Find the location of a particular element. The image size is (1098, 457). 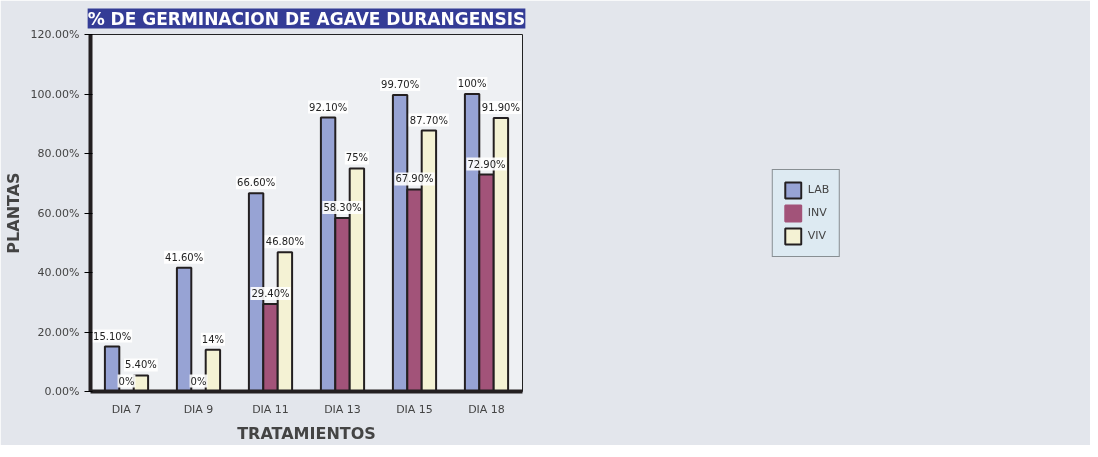

data-label: 15.10% is located at coordinates (112, 336).